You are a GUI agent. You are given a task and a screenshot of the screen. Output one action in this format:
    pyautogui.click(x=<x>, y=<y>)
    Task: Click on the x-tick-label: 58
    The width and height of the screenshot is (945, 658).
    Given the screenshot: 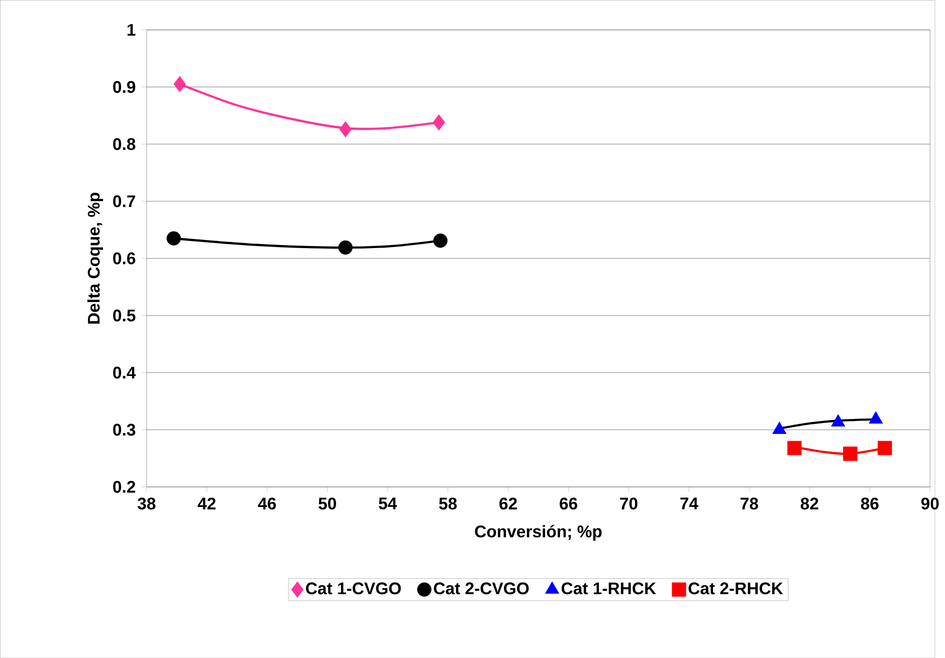 What is the action you would take?
    pyautogui.click(x=448, y=504)
    